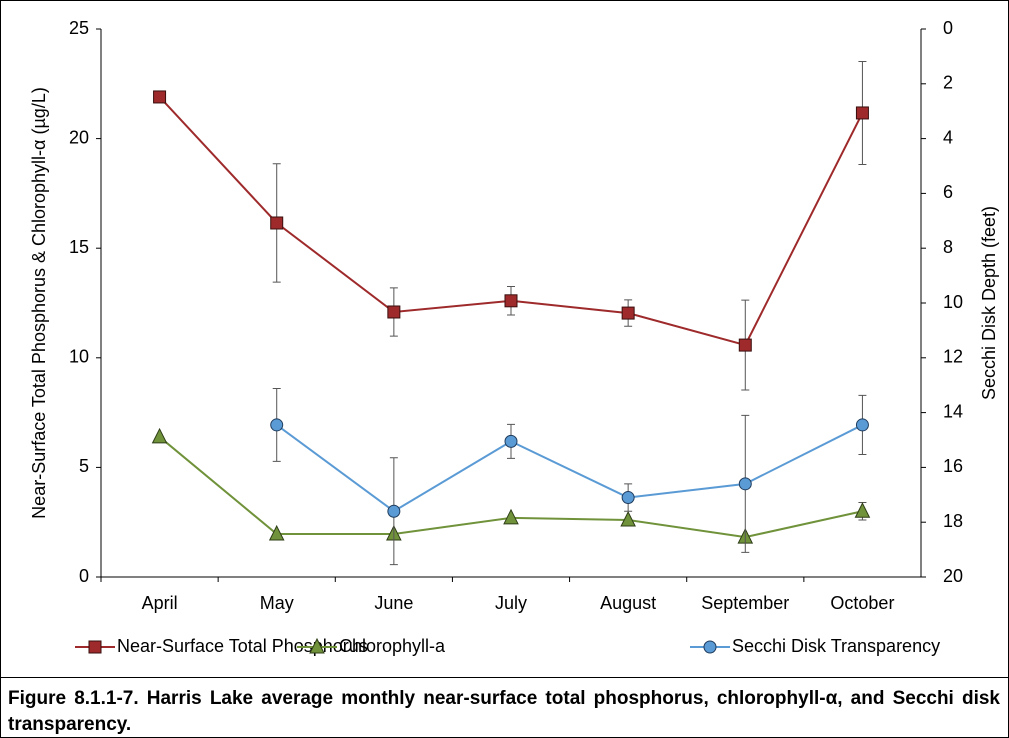 This screenshot has height=738, width=1009. Describe the element at coordinates (948, 247) in the screenshot. I see `y2-tick-label: 8` at that location.